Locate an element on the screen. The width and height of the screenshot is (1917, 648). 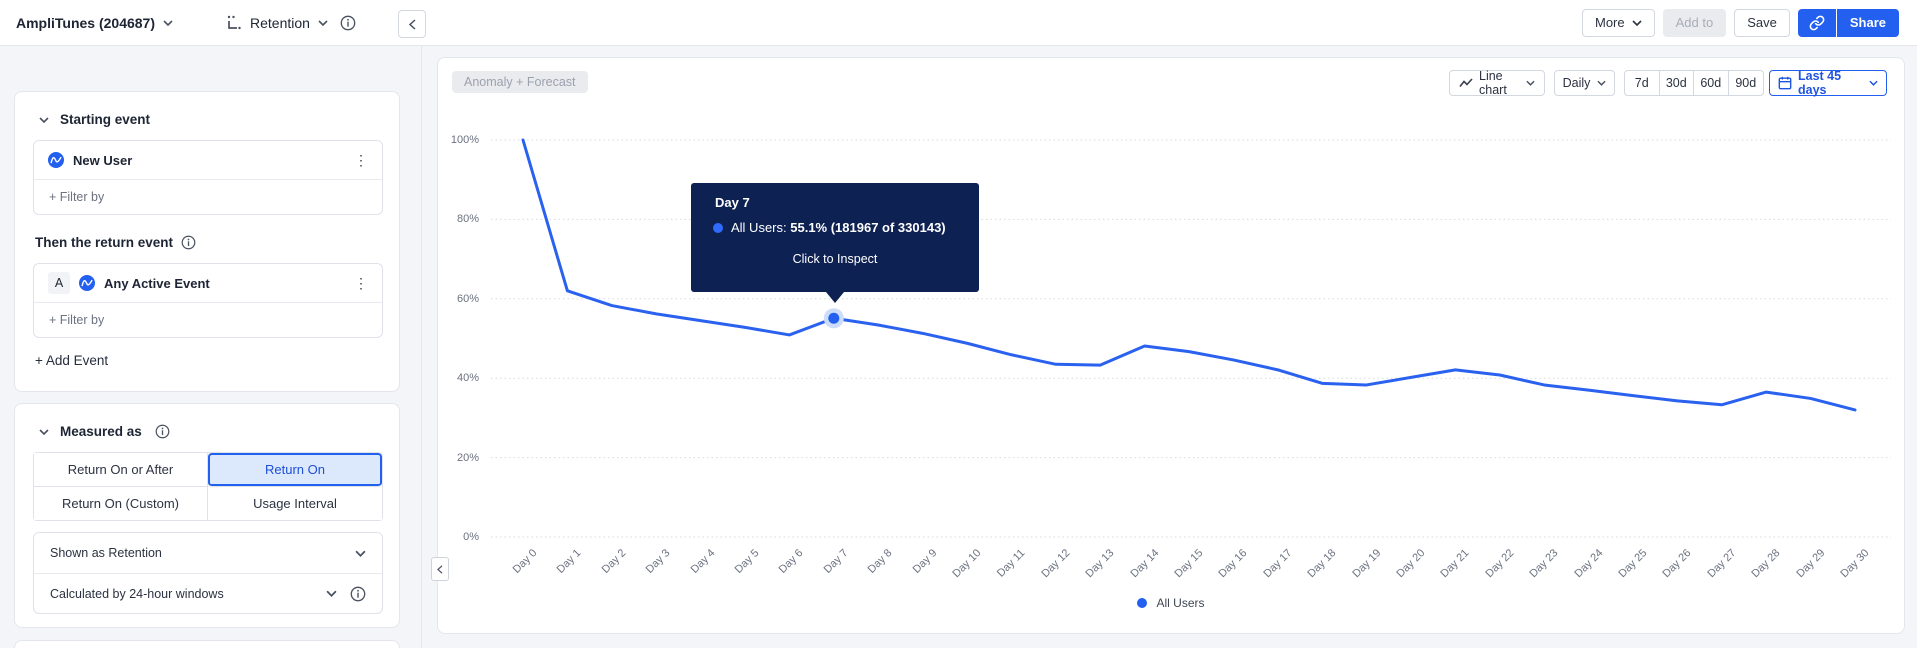
y-axis-label: 0% is located at coordinates (471, 537).